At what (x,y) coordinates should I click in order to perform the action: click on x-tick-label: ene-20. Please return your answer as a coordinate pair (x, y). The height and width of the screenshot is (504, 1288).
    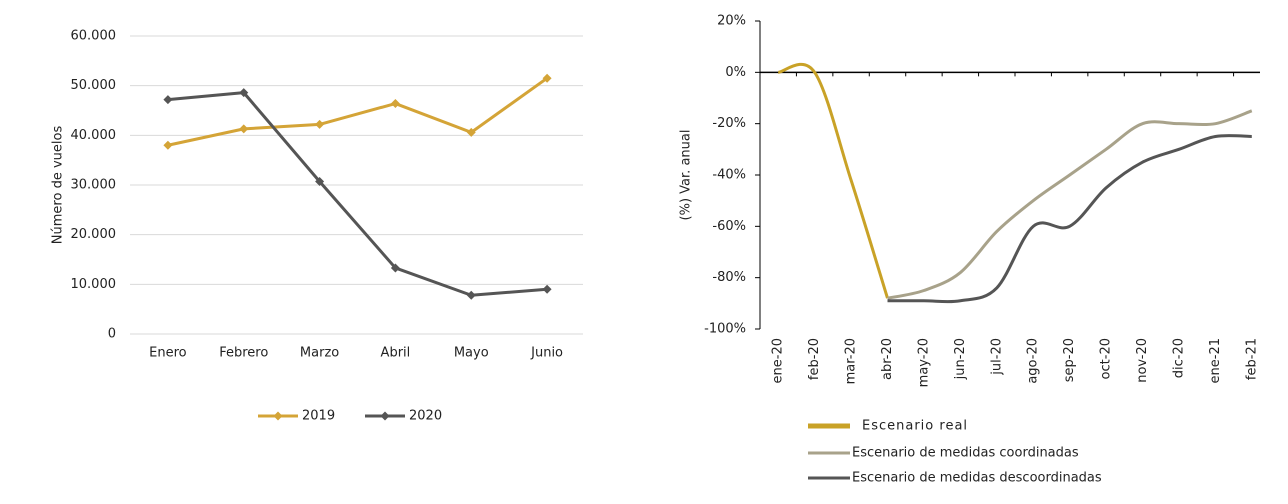
    Looking at the image, I should click on (778, 360).